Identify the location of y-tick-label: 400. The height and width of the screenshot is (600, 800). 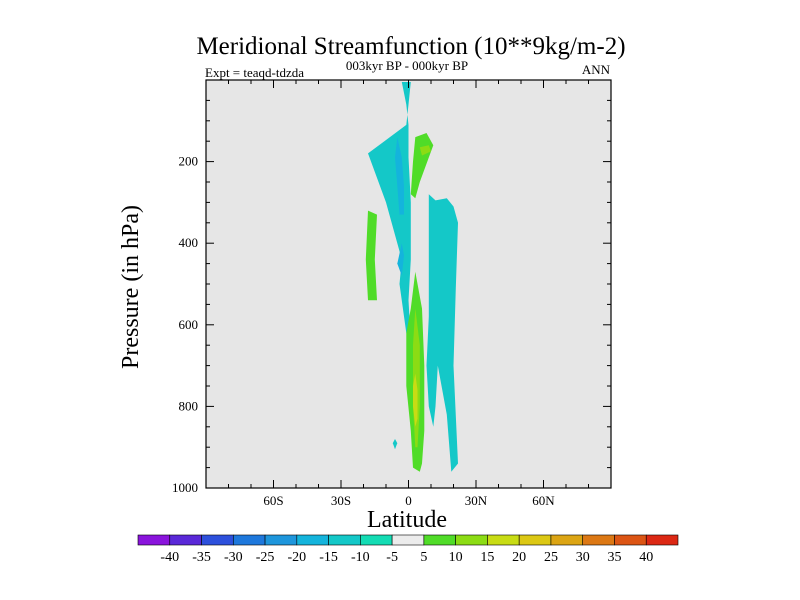
(189, 242).